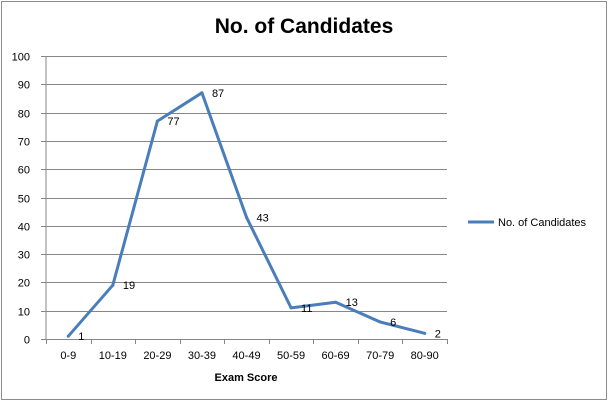 This screenshot has height=403, width=610. What do you see at coordinates (129, 286) in the screenshot?
I see `data-label: 19` at bounding box center [129, 286].